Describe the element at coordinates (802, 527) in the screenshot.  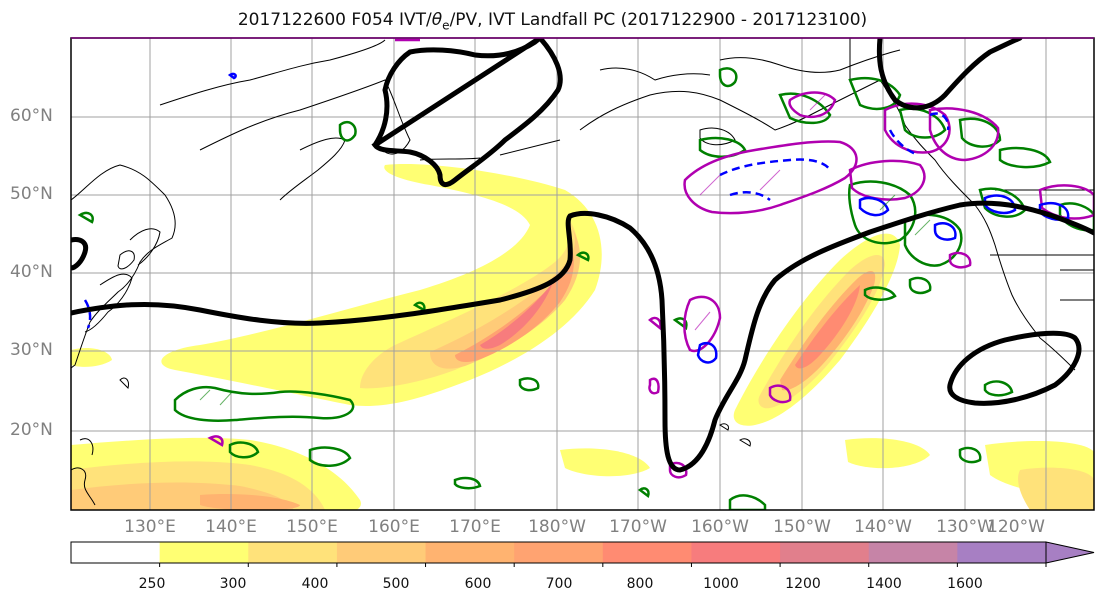
I see `lon-label: 150°W` at that location.